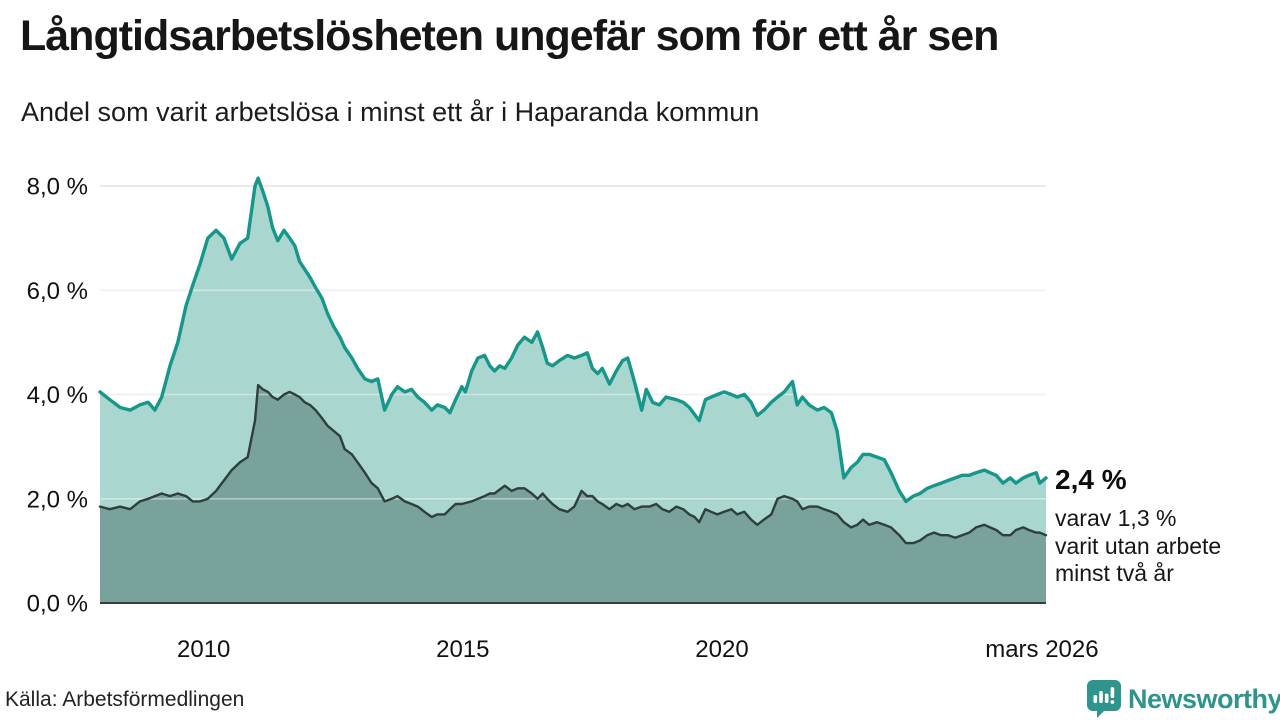 This screenshot has height=720, width=1280. What do you see at coordinates (1104, 699) in the screenshot?
I see `newsworthy-bubble-icon` at bounding box center [1104, 699].